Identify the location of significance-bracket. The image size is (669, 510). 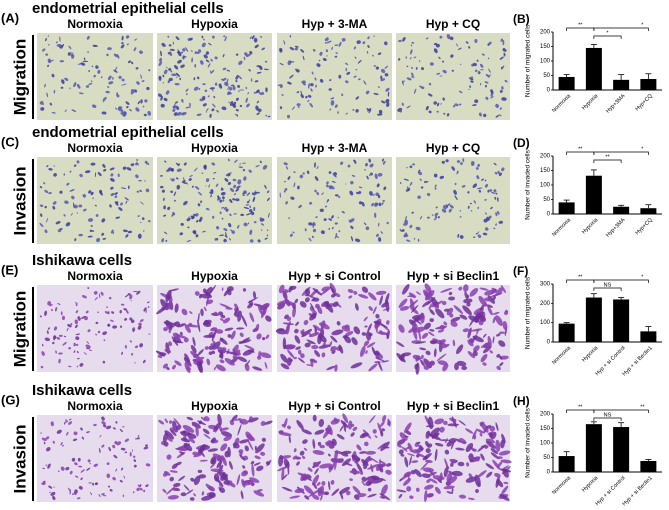
(621, 281).